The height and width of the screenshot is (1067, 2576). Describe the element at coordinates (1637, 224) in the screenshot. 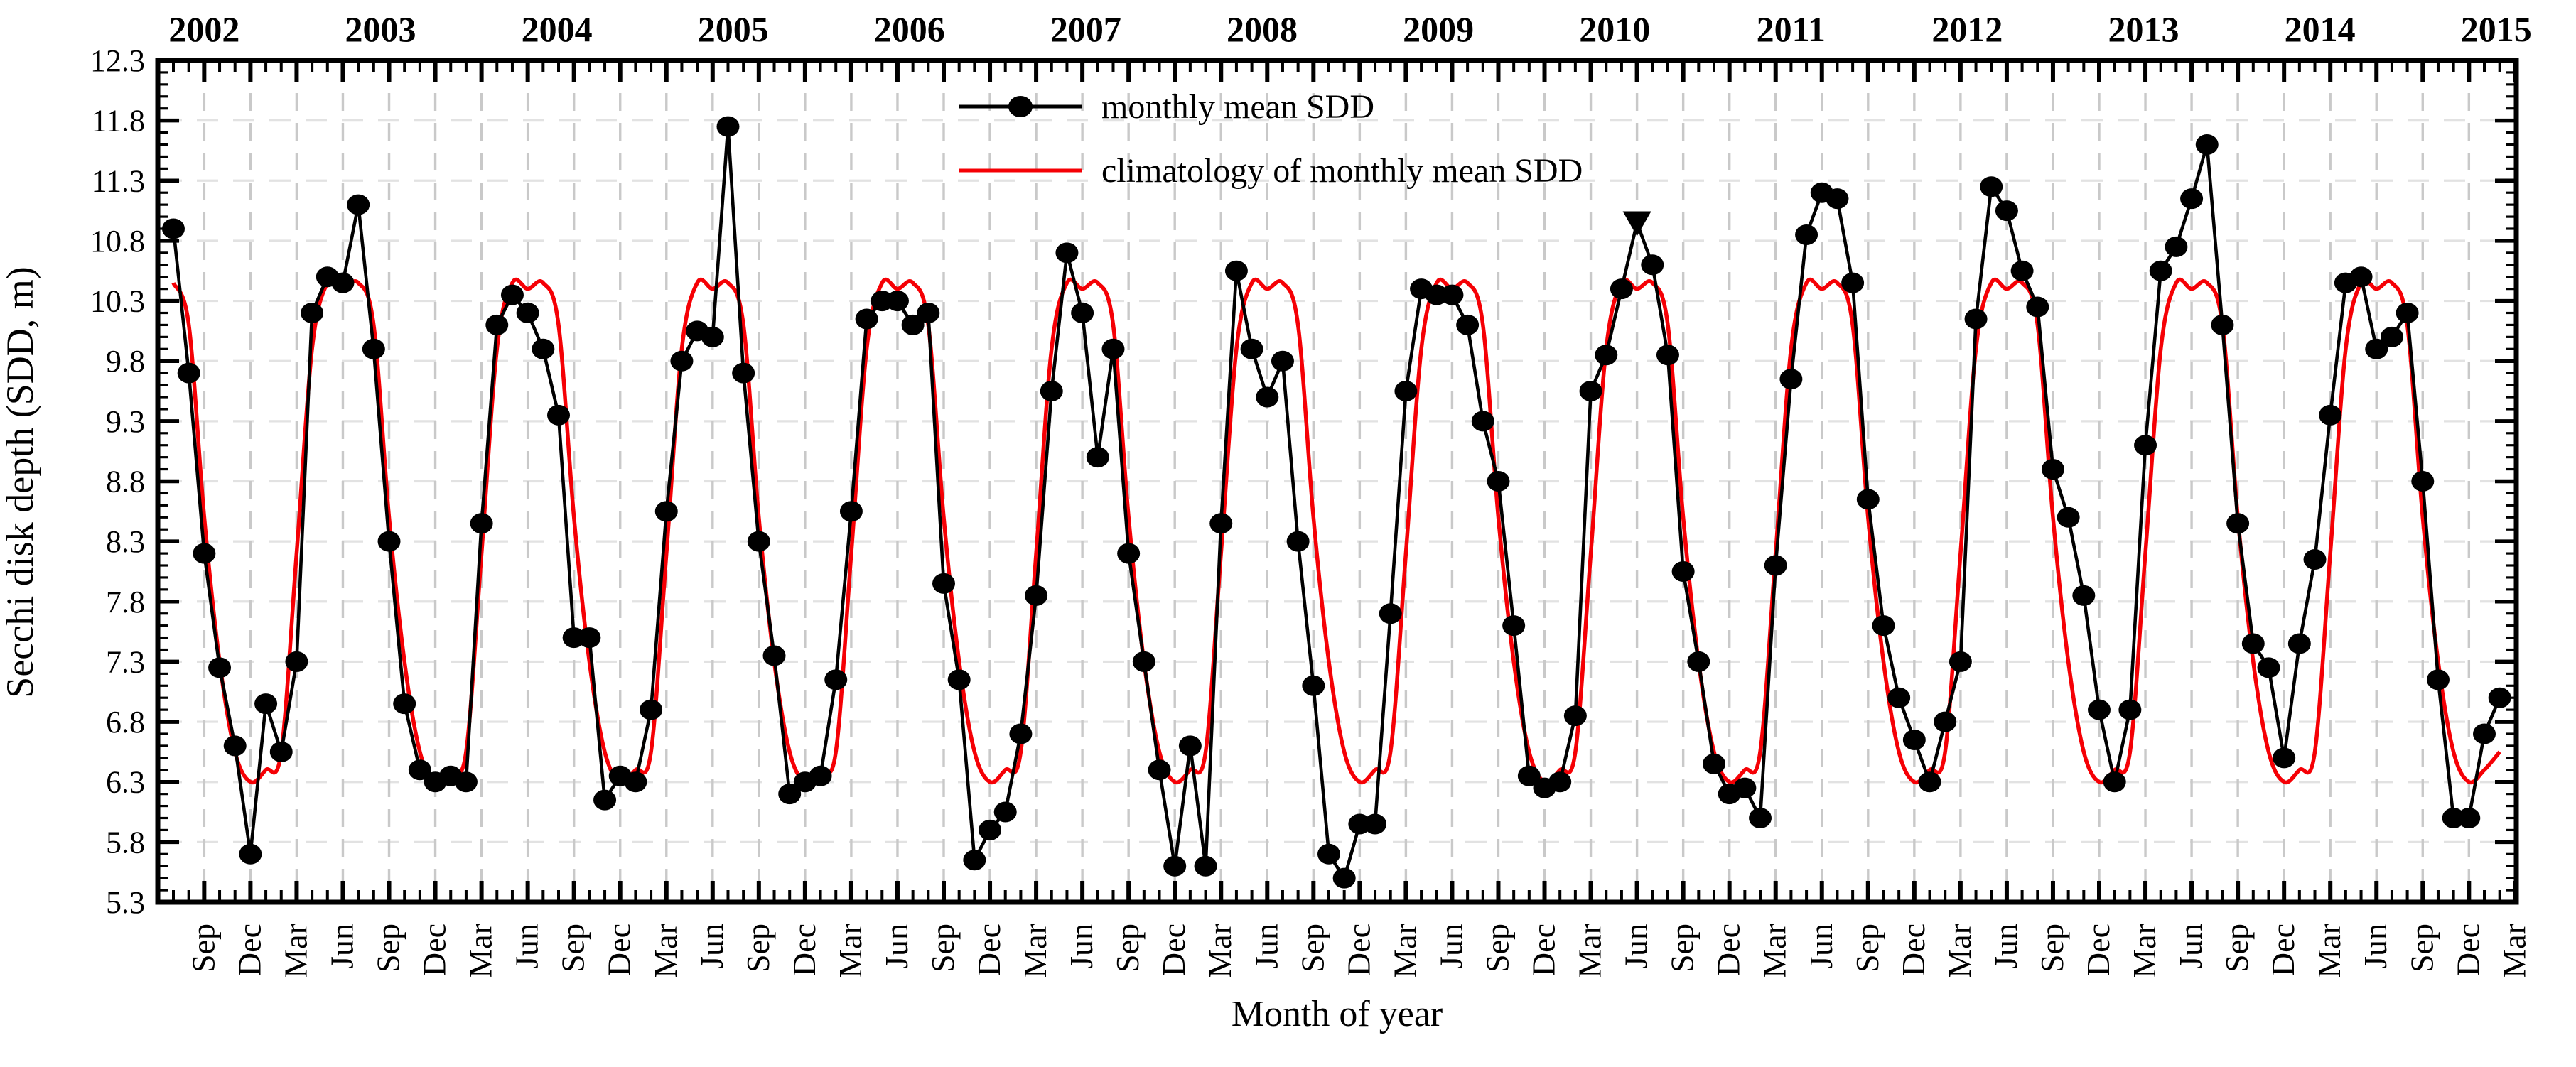

I see `triangle-down-marker` at that location.